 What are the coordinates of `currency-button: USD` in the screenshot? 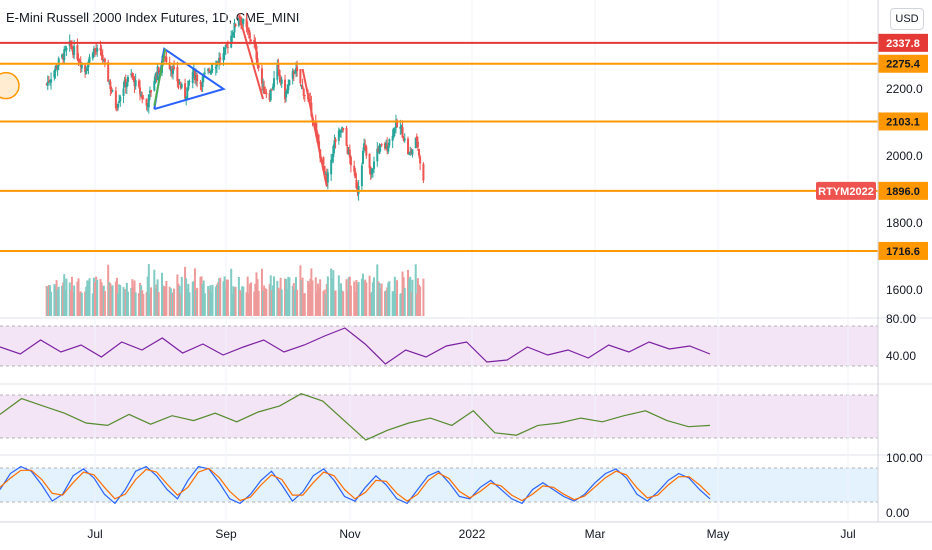 It's located at (907, 19).